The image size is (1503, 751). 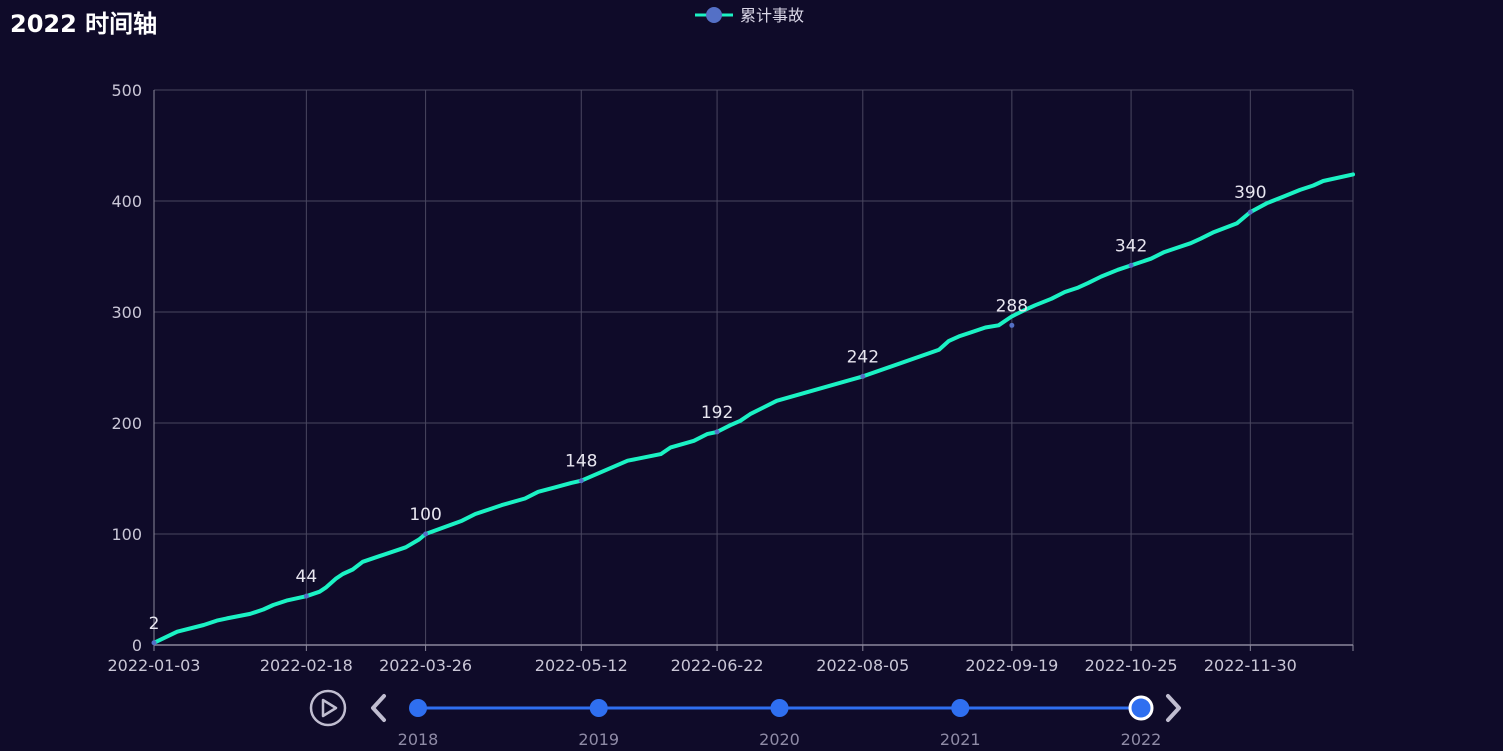 I want to click on timeline-points: 2018 2019 2020 2021 2022, so click(x=780, y=722).